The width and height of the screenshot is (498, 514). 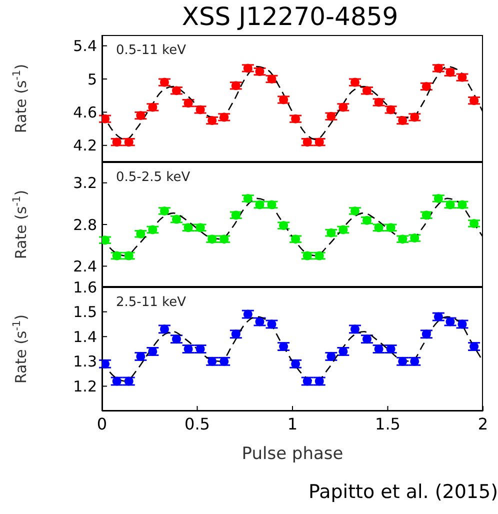 I want to click on y-tick-label: 5, so click(x=92, y=79).